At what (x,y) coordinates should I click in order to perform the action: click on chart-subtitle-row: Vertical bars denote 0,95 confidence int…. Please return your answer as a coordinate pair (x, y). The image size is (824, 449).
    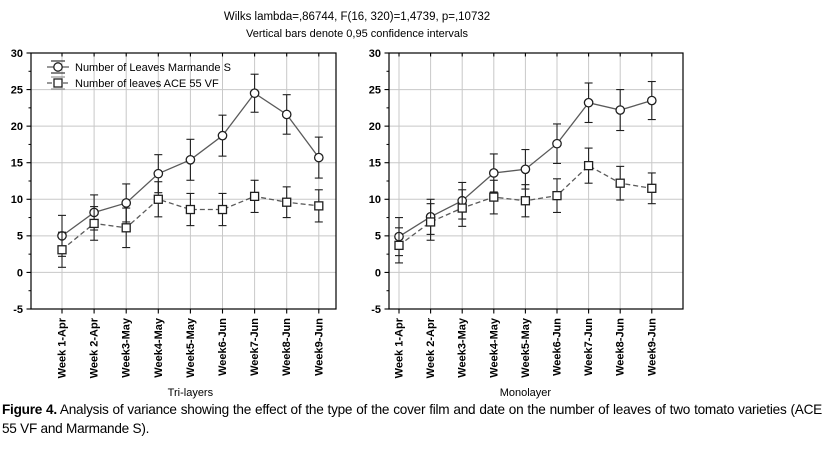
    Looking at the image, I should click on (357, 33).